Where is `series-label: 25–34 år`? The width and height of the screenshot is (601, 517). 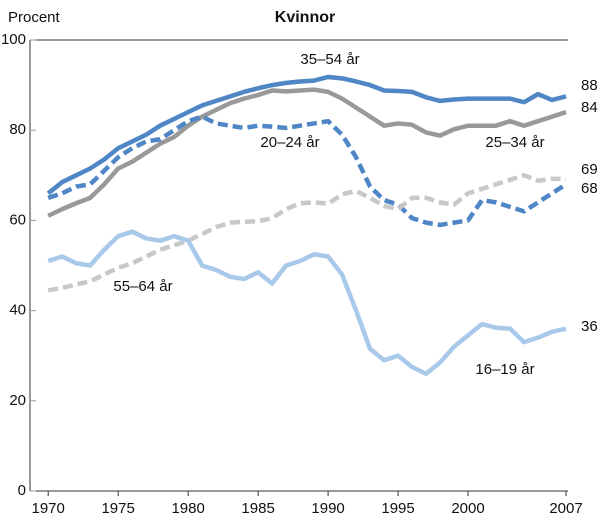 series-label: 25–34 år is located at coordinates (514, 142).